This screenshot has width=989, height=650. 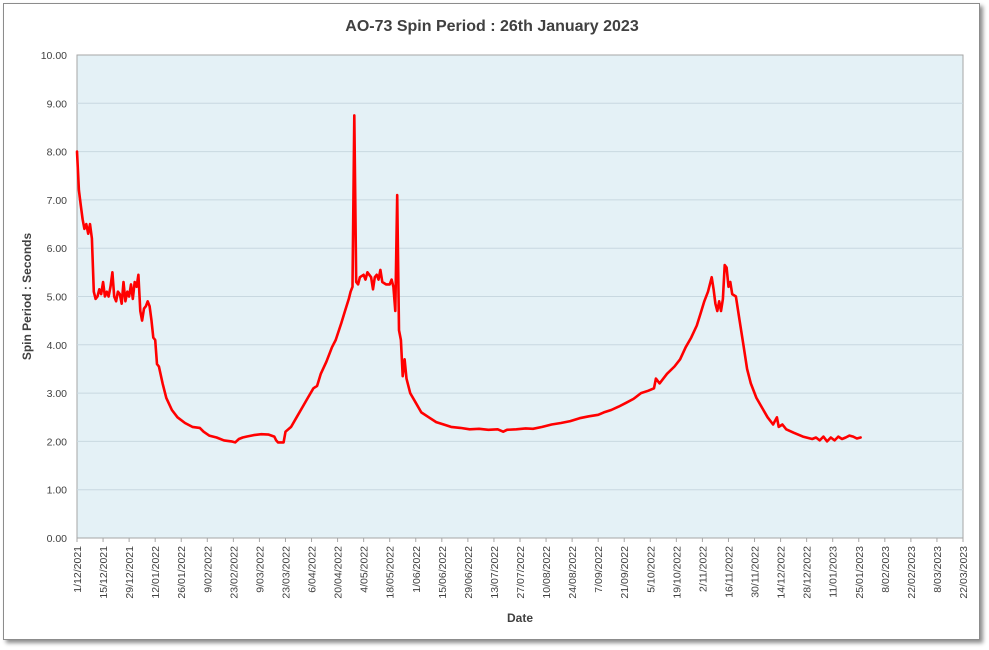 What do you see at coordinates (54, 56) in the screenshot?
I see `y-tick-label: 10.00` at bounding box center [54, 56].